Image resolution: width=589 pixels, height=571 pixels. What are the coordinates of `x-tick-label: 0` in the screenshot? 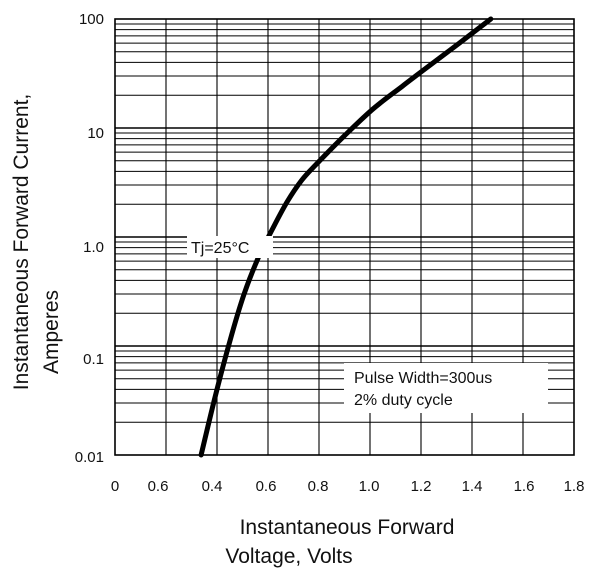 It's located at (115, 486).